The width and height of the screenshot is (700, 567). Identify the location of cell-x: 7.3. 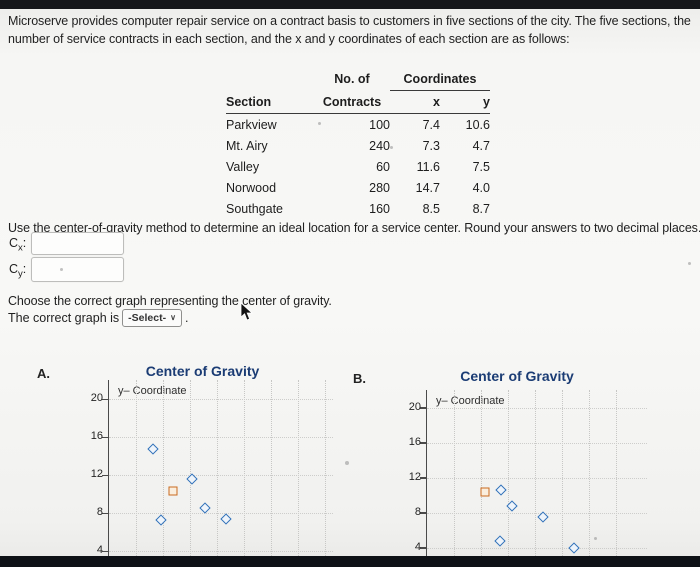
(431, 145).